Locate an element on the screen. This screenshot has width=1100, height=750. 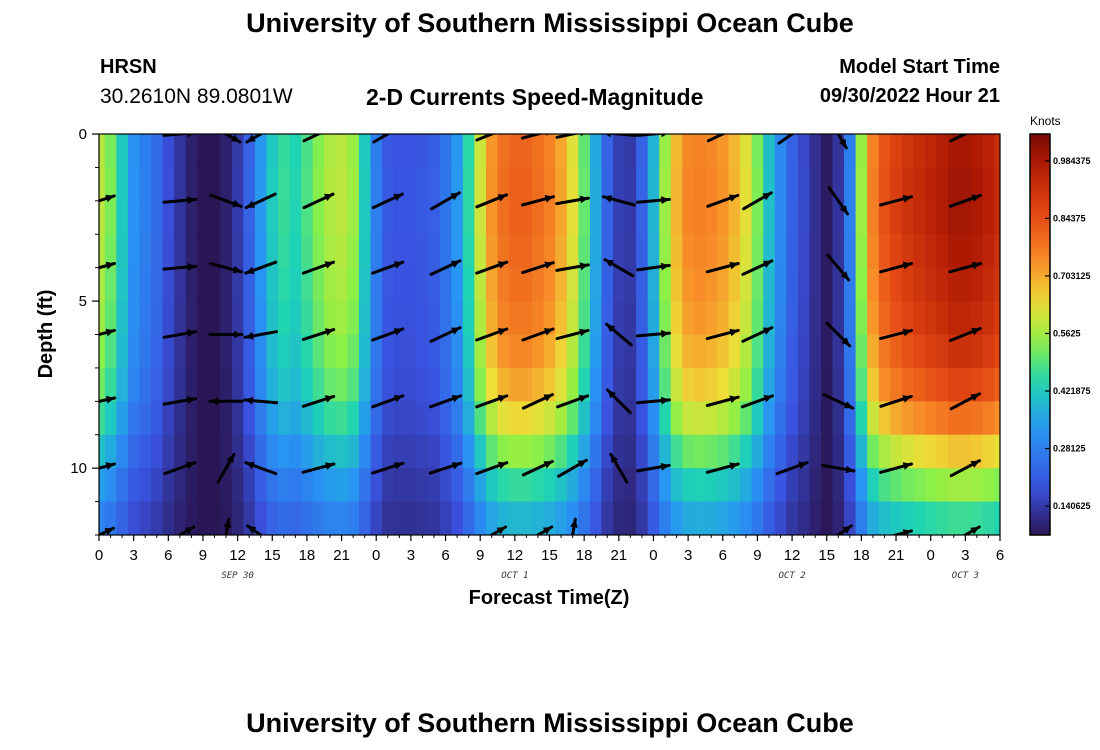
vector-shaft is located at coordinates (179, 135).